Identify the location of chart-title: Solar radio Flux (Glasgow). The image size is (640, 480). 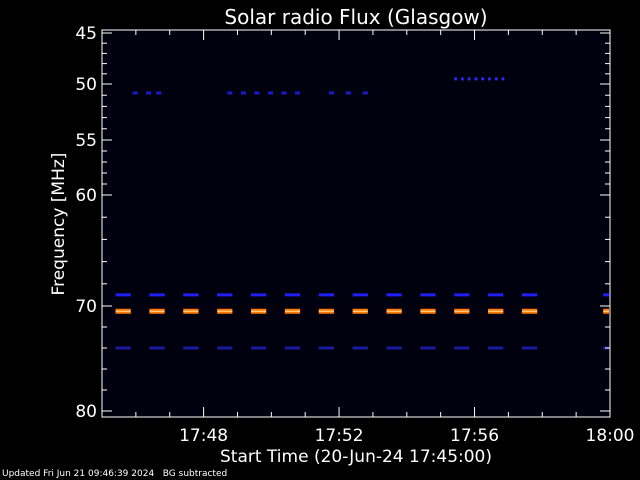
(355, 17).